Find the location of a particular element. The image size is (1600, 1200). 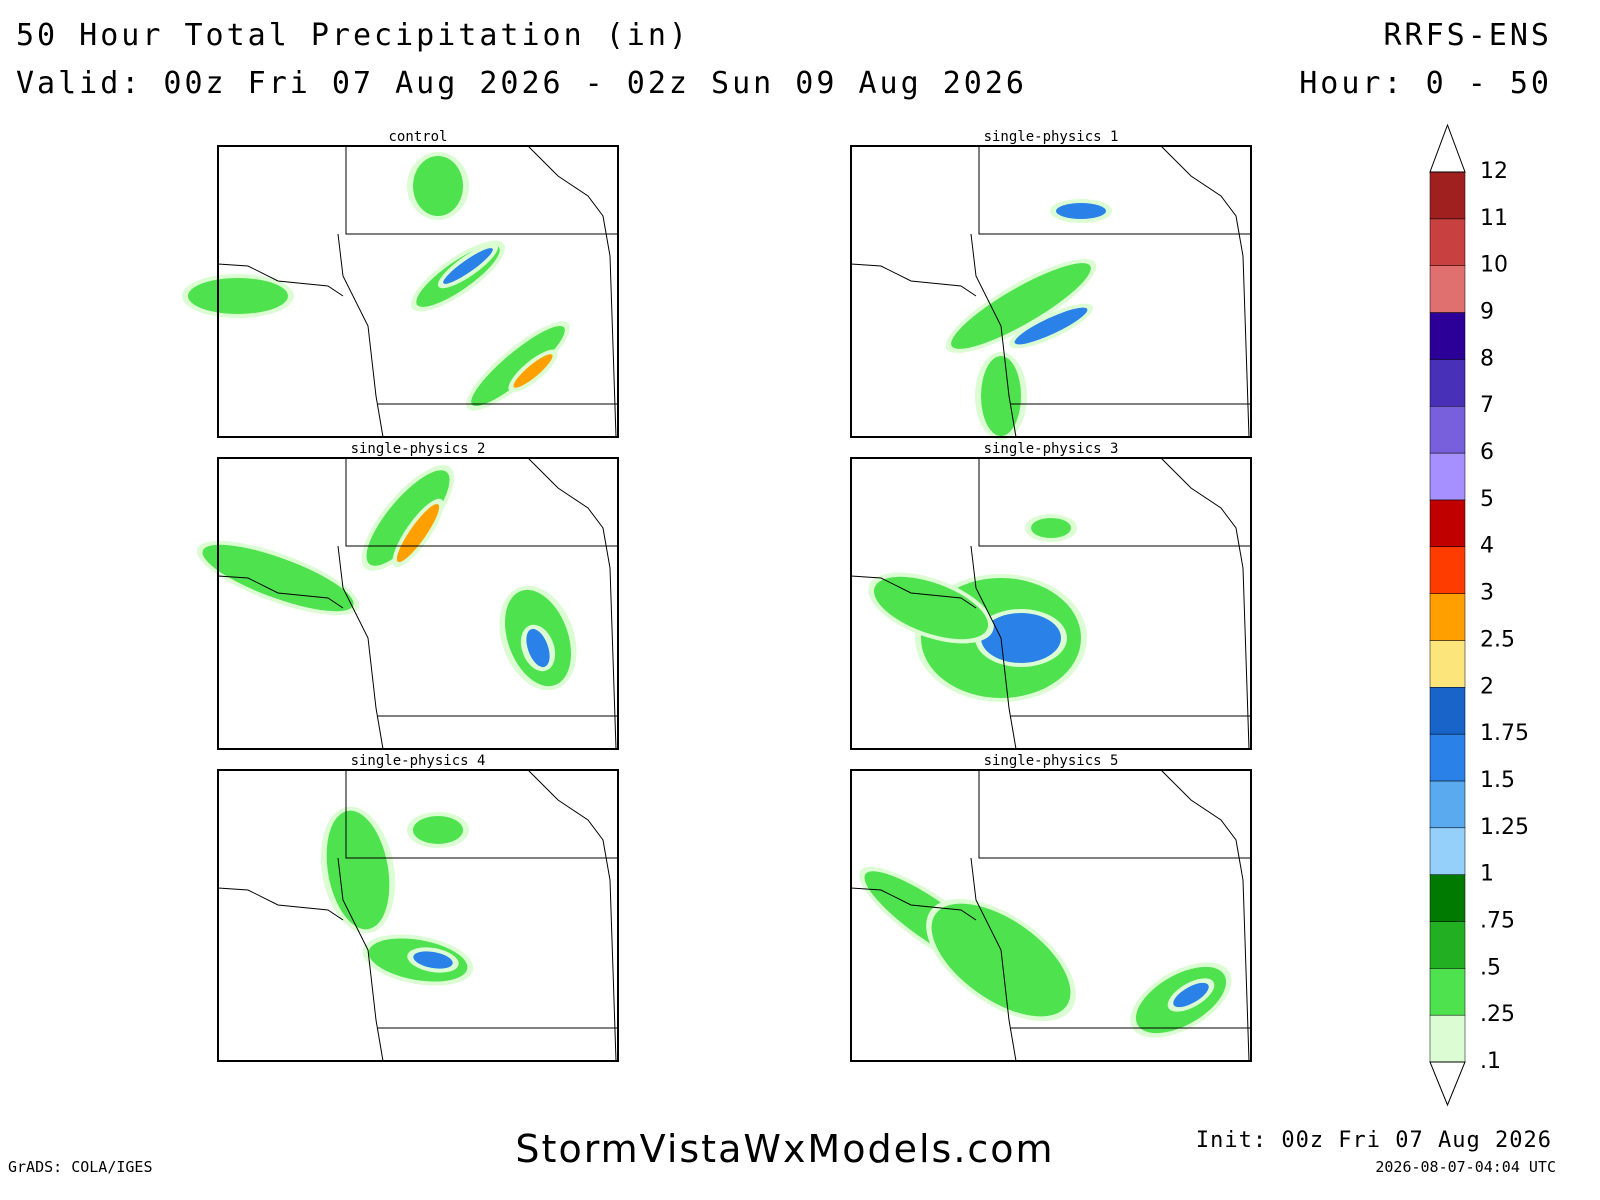

panel-title: single-physics 2 is located at coordinates (418, 449).